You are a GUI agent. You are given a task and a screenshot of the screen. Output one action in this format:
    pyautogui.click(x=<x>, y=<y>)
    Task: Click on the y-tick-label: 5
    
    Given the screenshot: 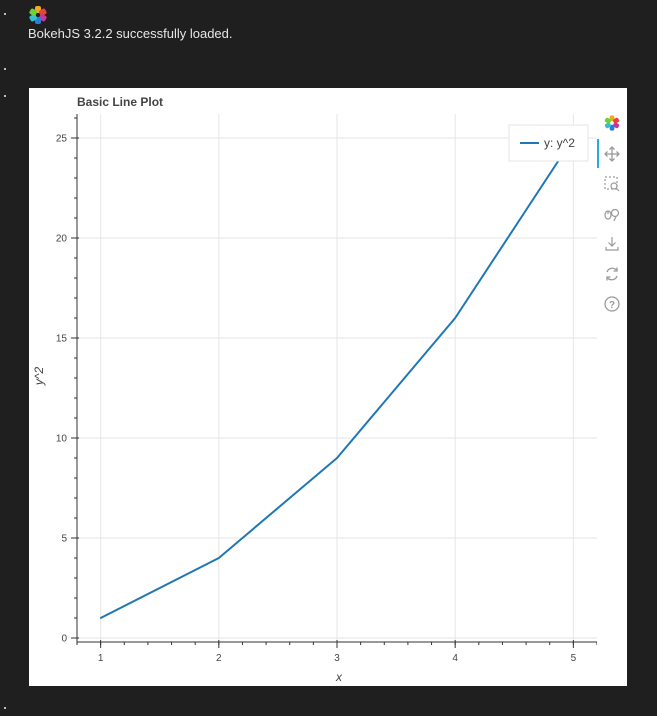 What is the action you would take?
    pyautogui.click(x=64, y=539)
    